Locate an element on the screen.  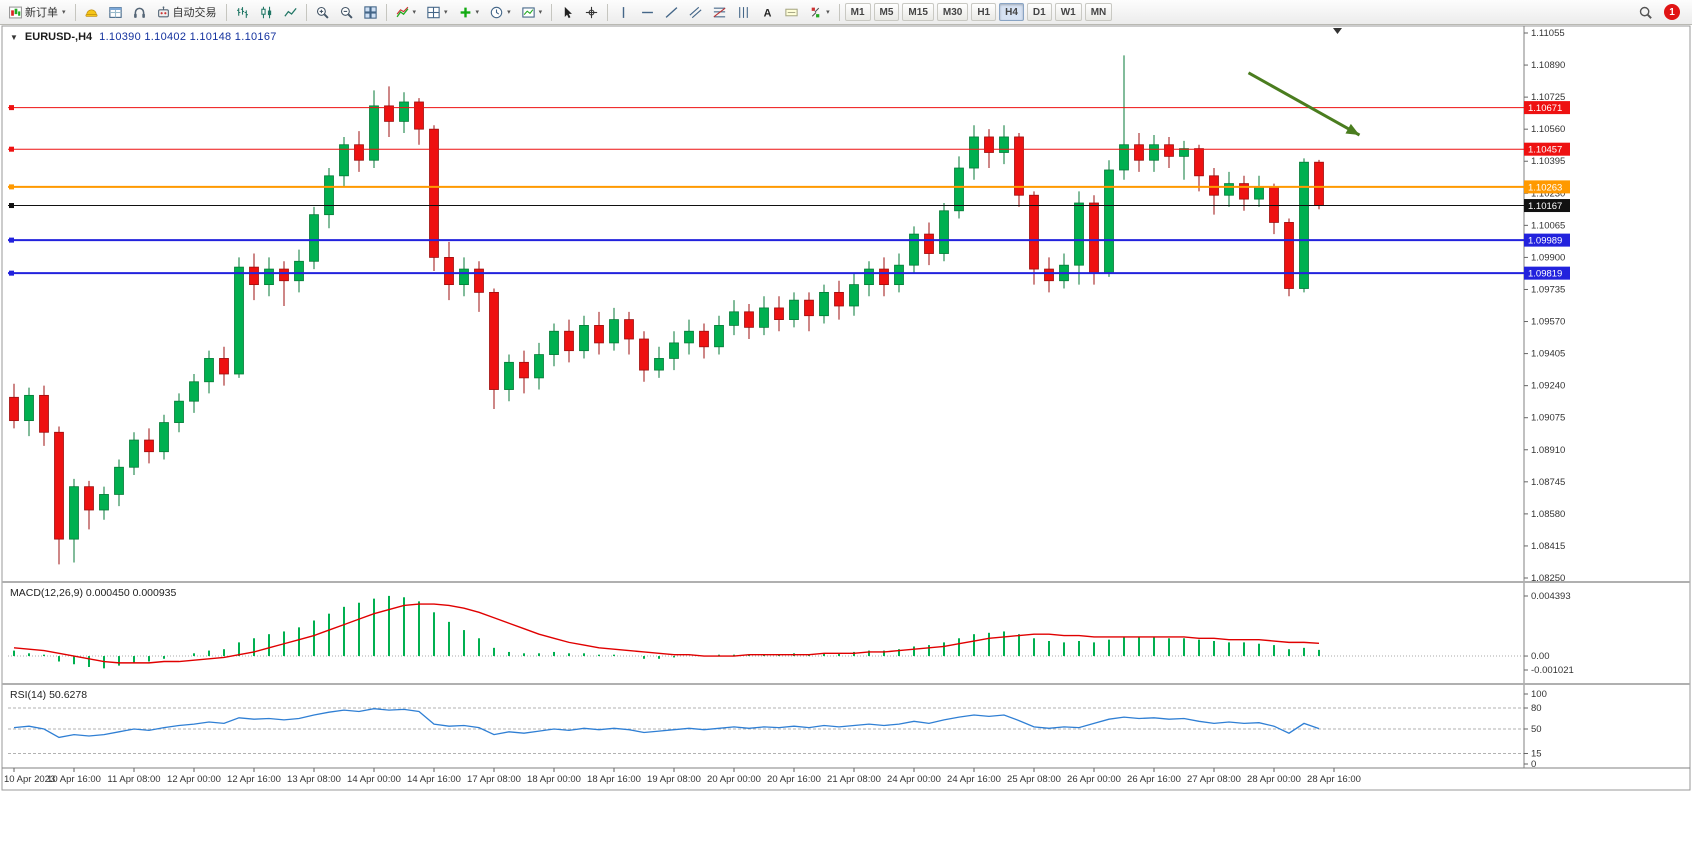
label-button is located at coordinates (791, 12).